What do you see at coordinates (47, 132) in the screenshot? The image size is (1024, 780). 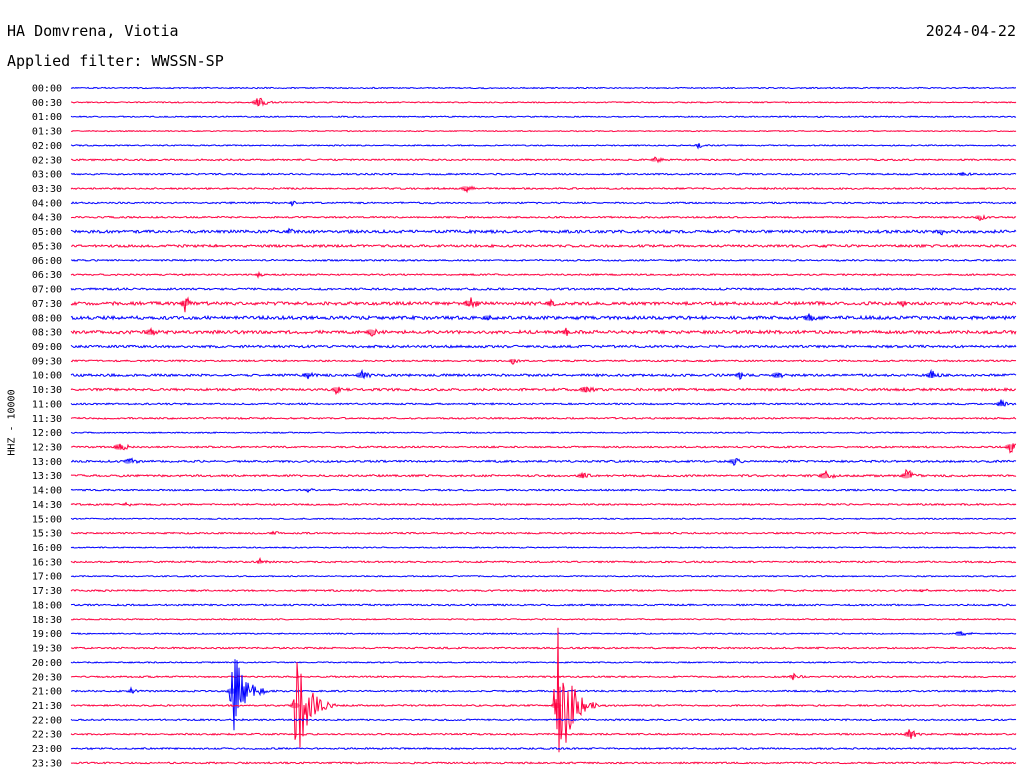 I see `row-time-label: 01:30` at bounding box center [47, 132].